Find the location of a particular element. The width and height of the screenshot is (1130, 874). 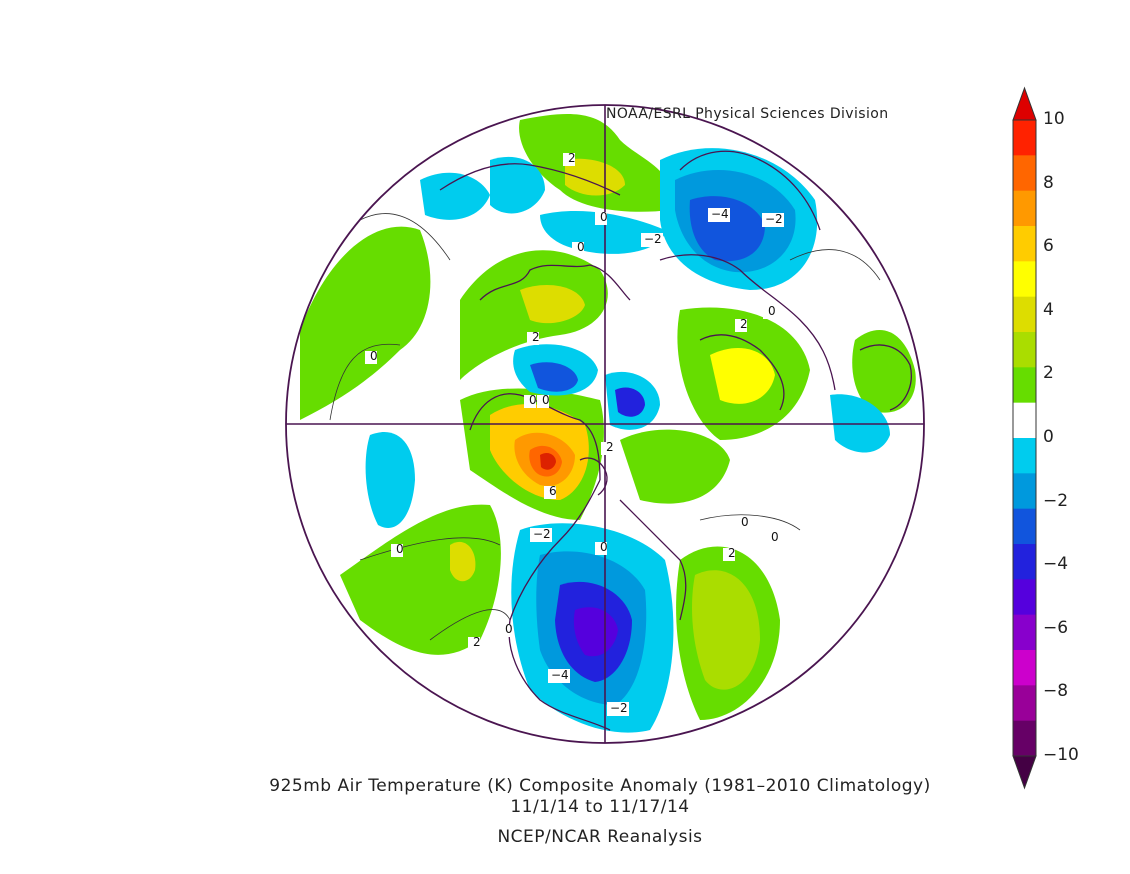

colorbar-max-arrow is located at coordinates (1024, 103).